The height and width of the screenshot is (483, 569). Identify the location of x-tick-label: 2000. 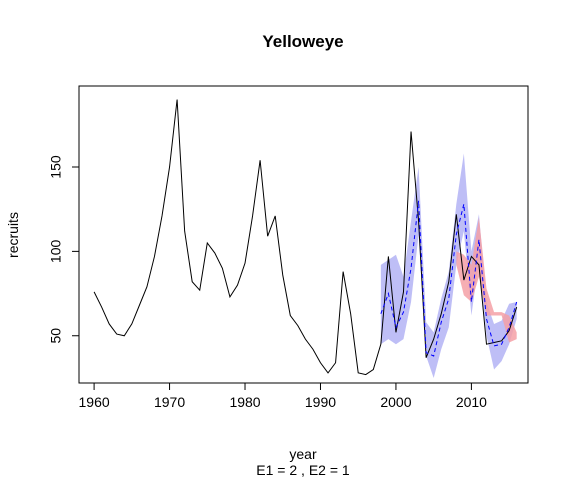
(395, 402).